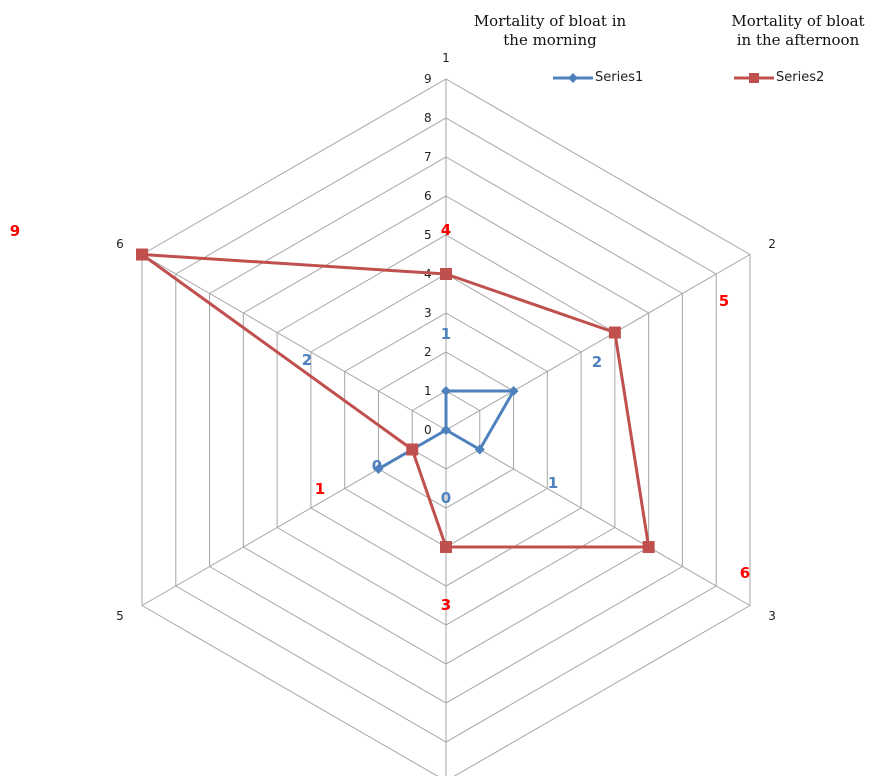 The image size is (877, 776). Describe the element at coordinates (772, 244) in the screenshot. I see `category-label: 2` at that location.